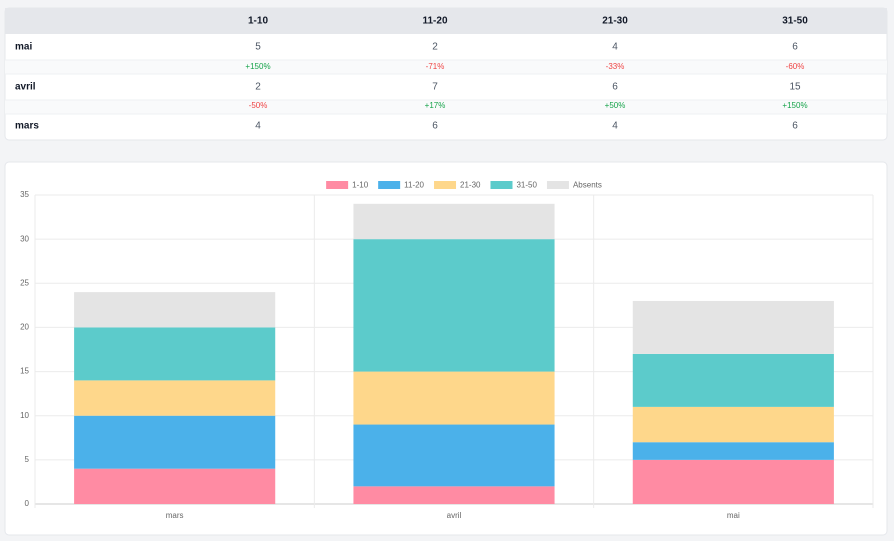 The image size is (894, 541). What do you see at coordinates (25, 87) in the screenshot?
I see `row-label: avril` at bounding box center [25, 87].